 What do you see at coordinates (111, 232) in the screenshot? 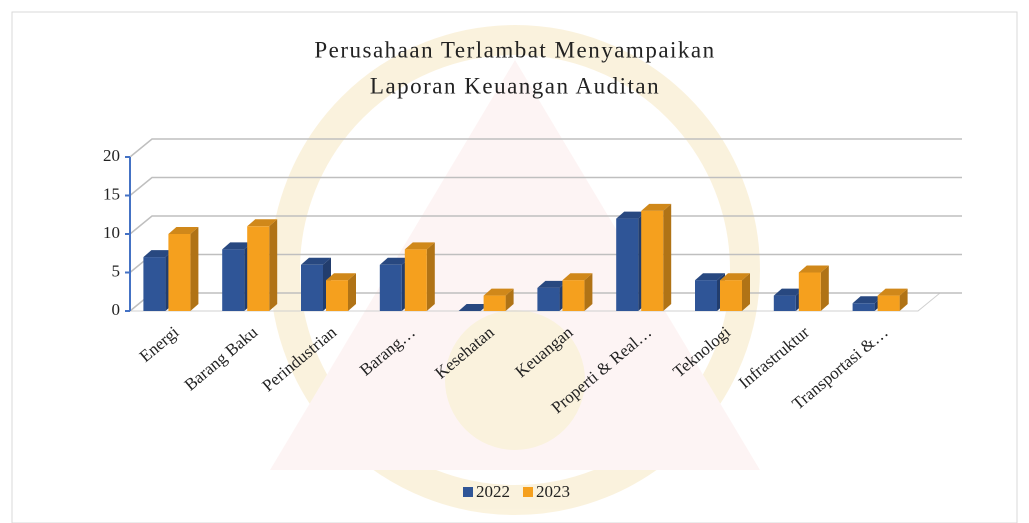
I see `y-tick-label: 10` at bounding box center [111, 232].